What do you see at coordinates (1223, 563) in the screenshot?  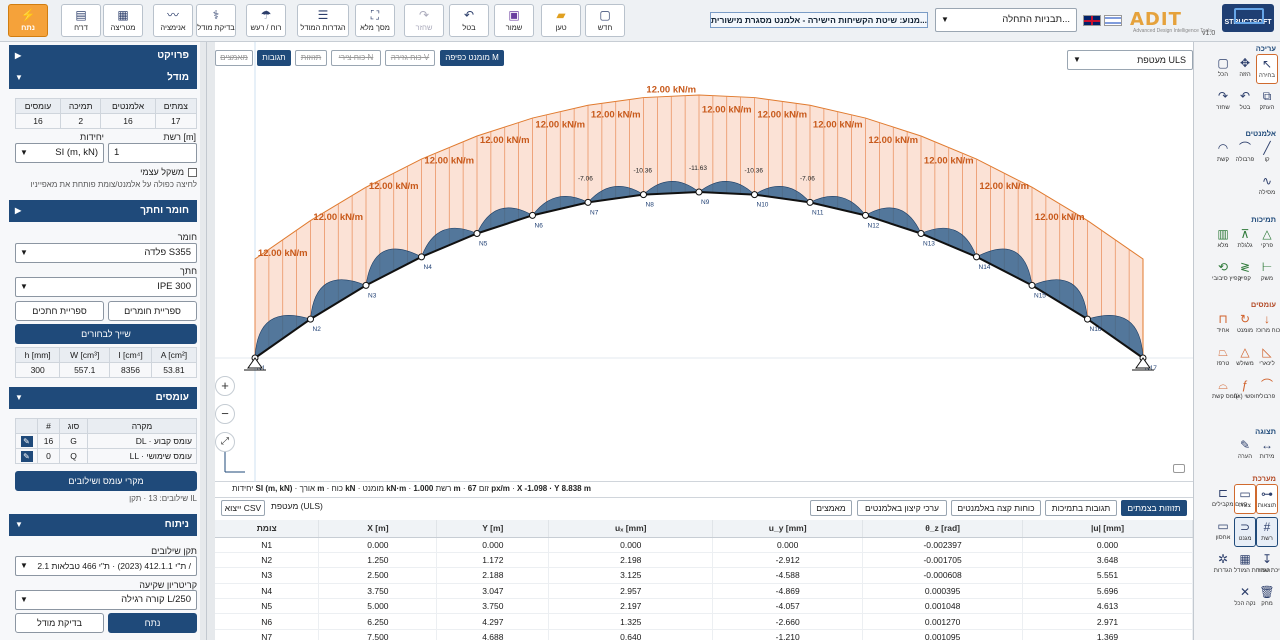 I see `tool-35: ✲ הגדרות` at bounding box center [1223, 563].